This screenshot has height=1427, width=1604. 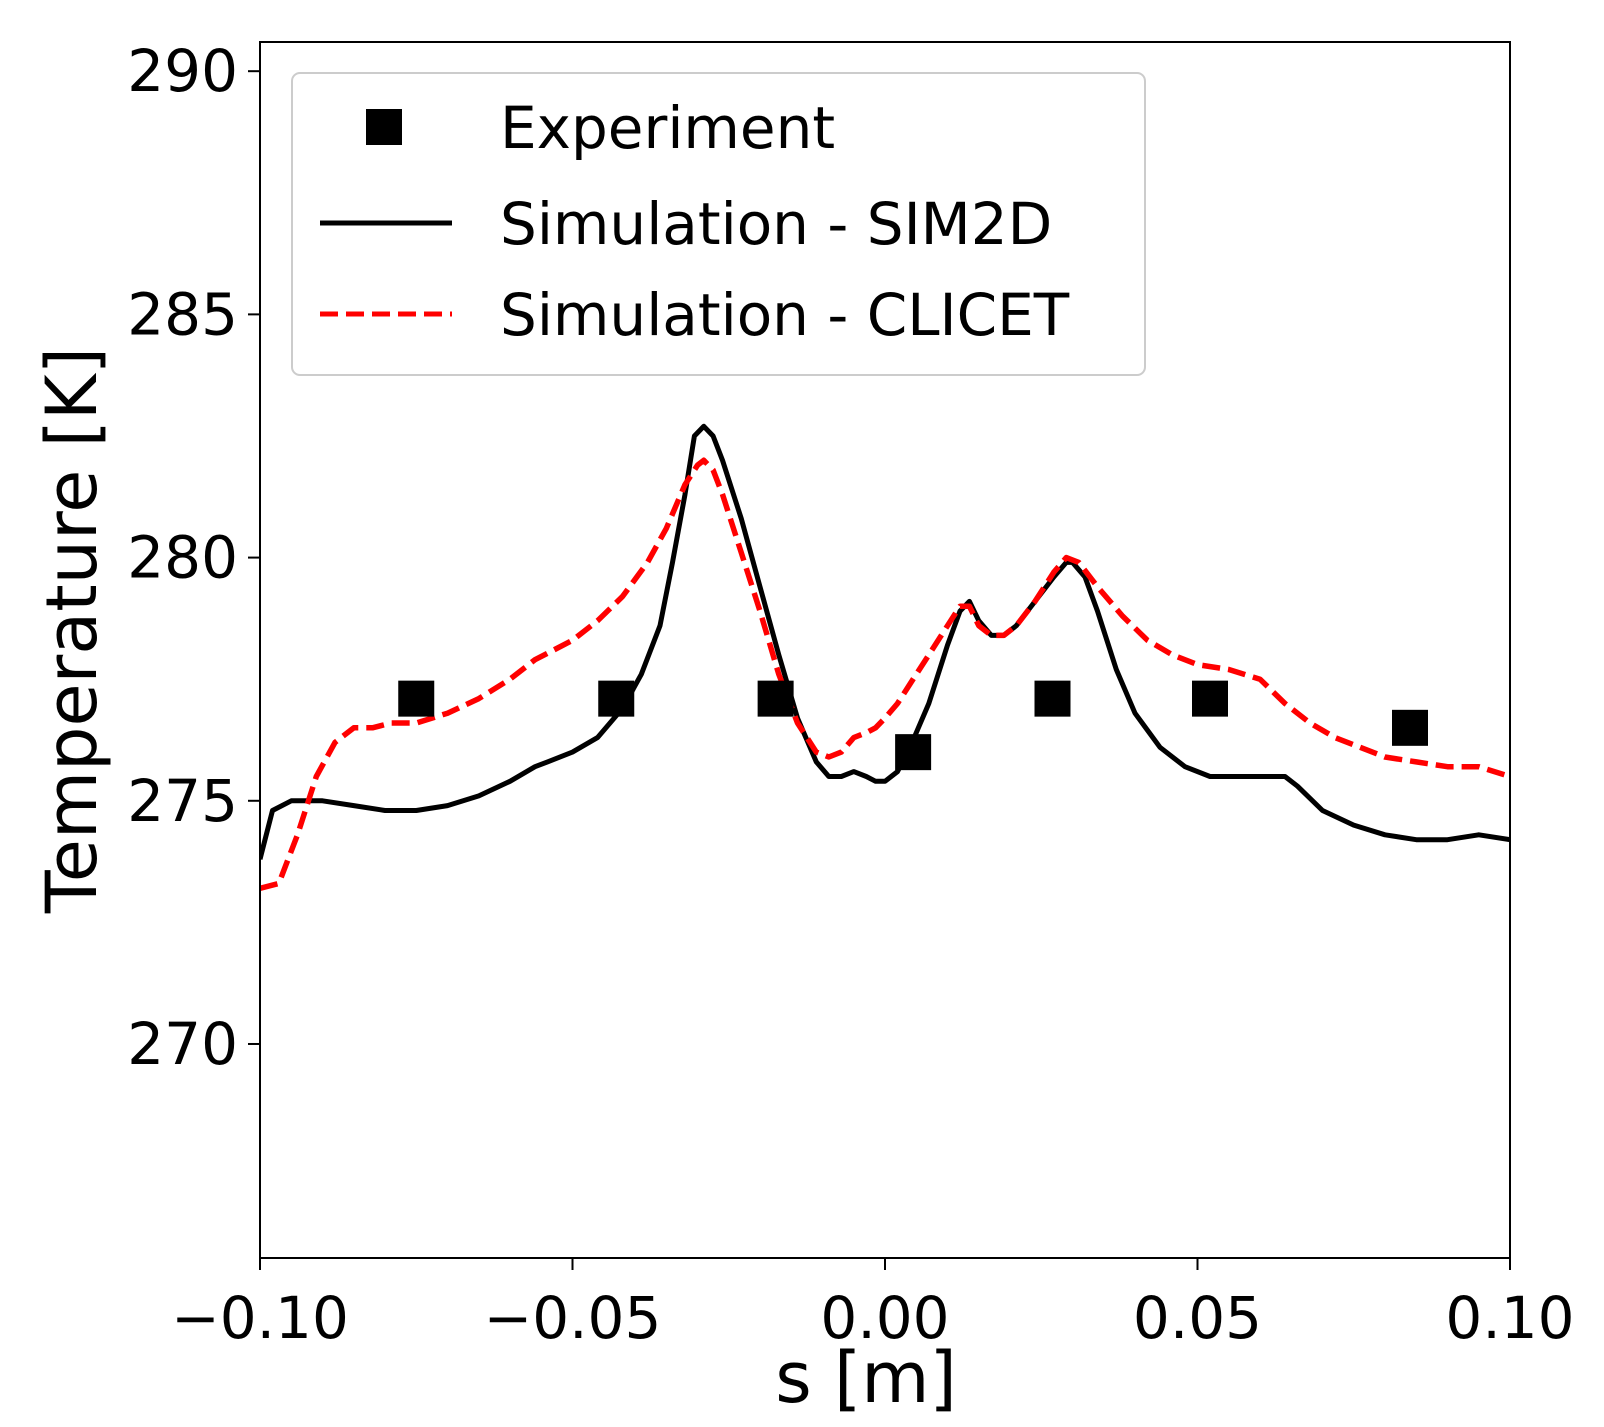 I want to click on x-tick-label: −0.10, so click(x=260, y=1318).